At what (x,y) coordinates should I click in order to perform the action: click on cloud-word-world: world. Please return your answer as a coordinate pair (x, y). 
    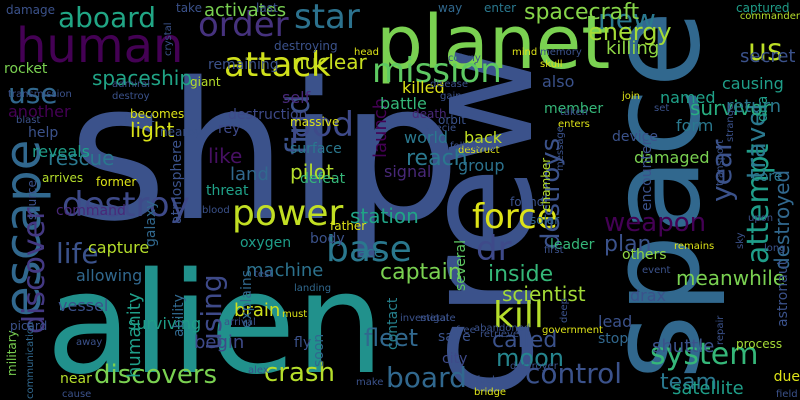
    Looking at the image, I should click on (426, 137).